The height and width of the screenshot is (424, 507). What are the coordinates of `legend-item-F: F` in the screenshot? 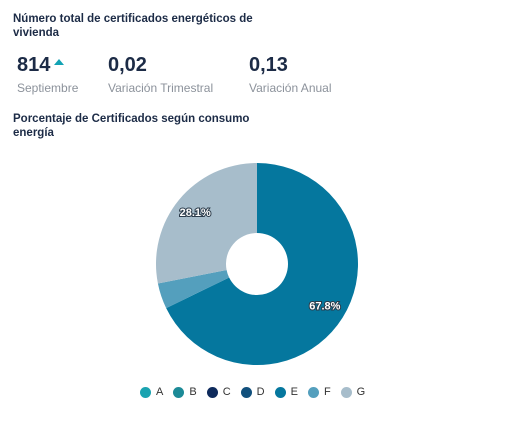 It's located at (319, 392).